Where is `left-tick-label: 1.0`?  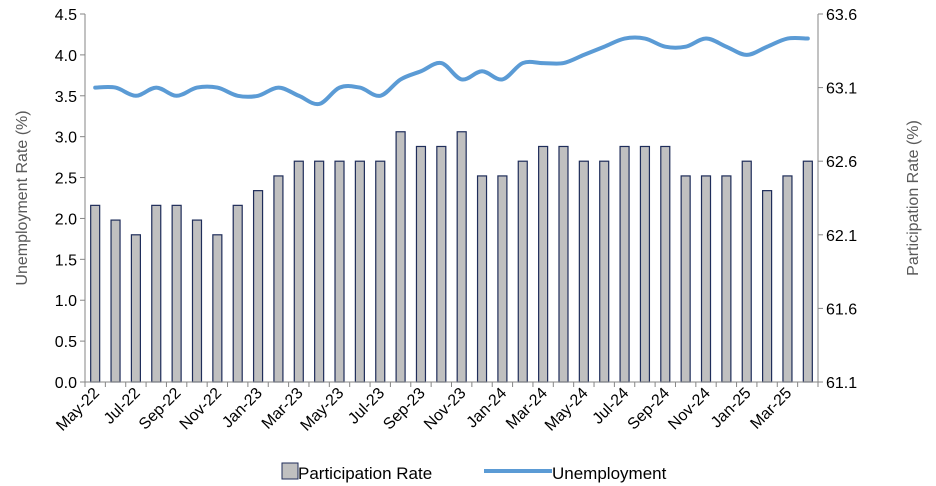
left-tick-label: 1.0 is located at coordinates (66, 301).